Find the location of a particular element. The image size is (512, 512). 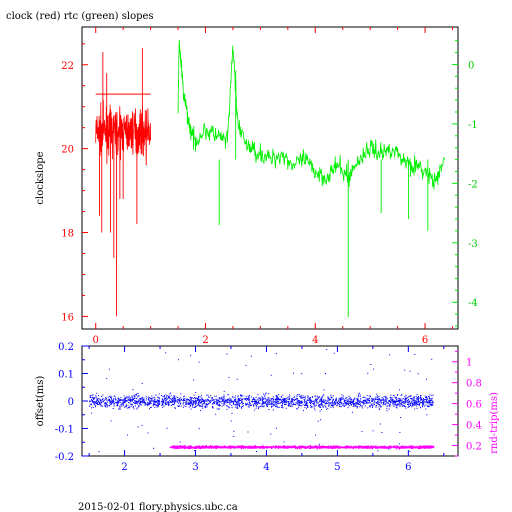

top-right-y-tick-label: -3 is located at coordinates (473, 244).